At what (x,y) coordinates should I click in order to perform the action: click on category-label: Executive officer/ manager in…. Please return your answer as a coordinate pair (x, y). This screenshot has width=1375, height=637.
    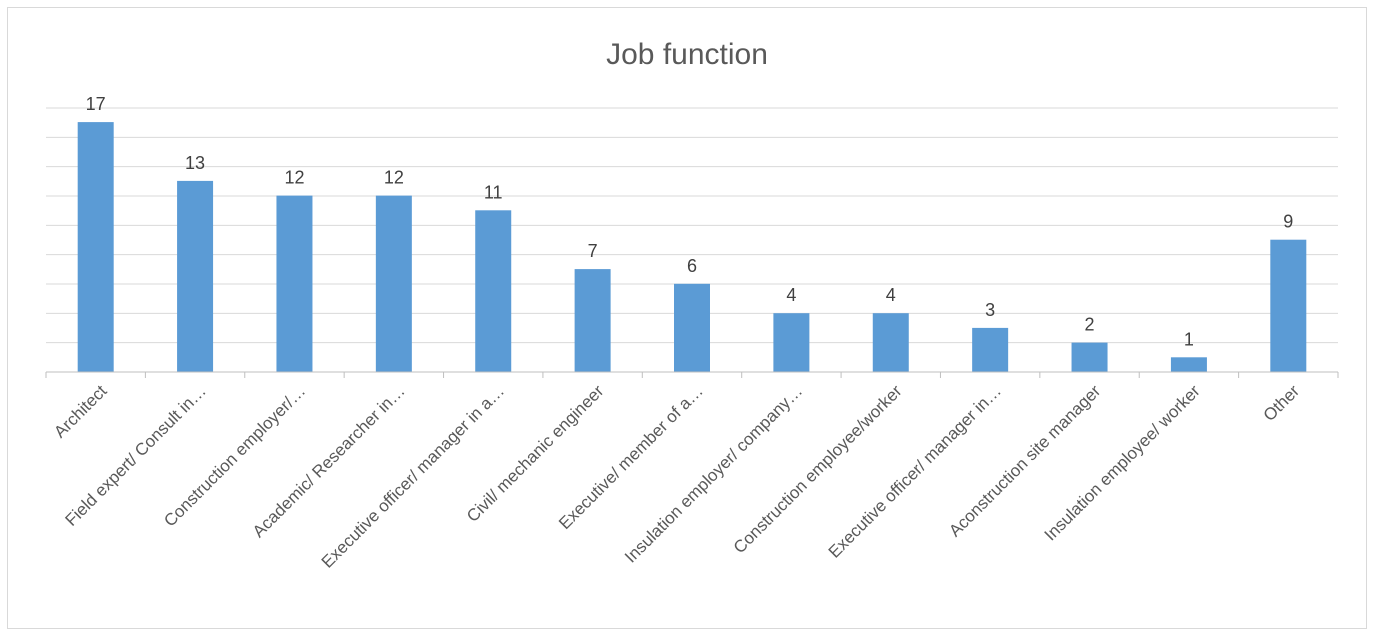
    Looking at the image, I should click on (915, 471).